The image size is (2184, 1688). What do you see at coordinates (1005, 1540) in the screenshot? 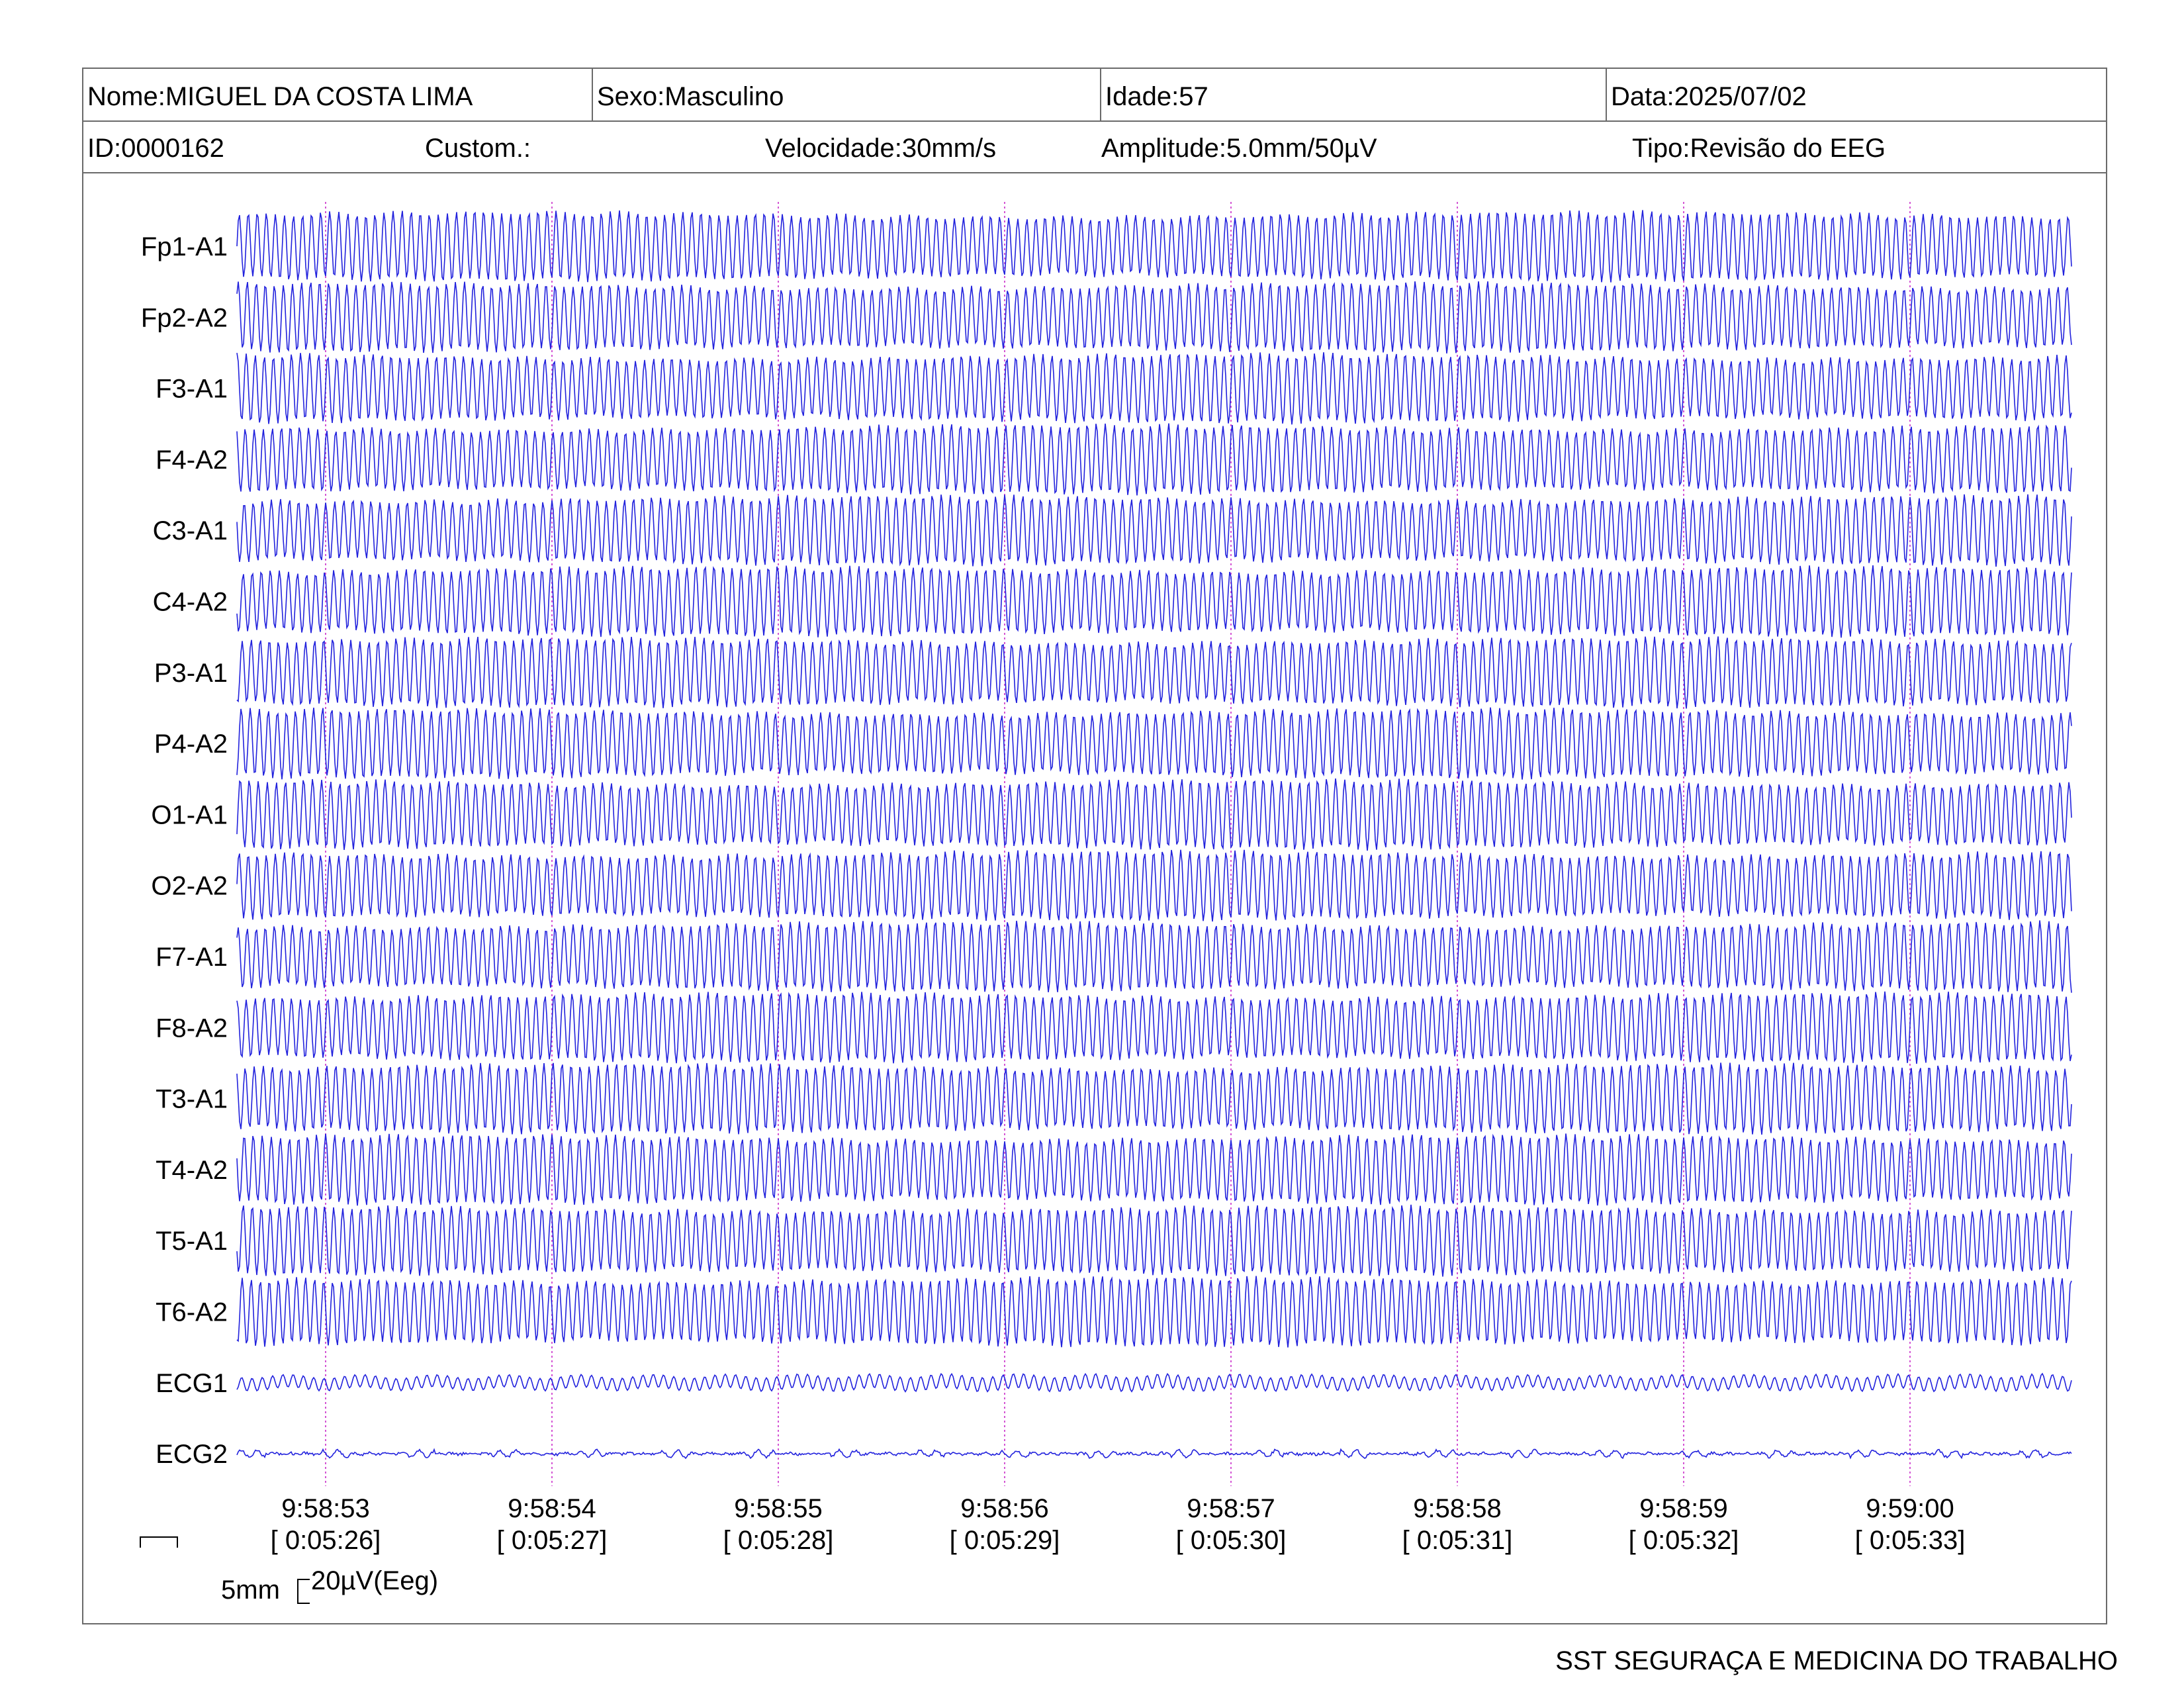
I see `time-tick-elapsed: [ 0:05:29]` at bounding box center [1005, 1540].